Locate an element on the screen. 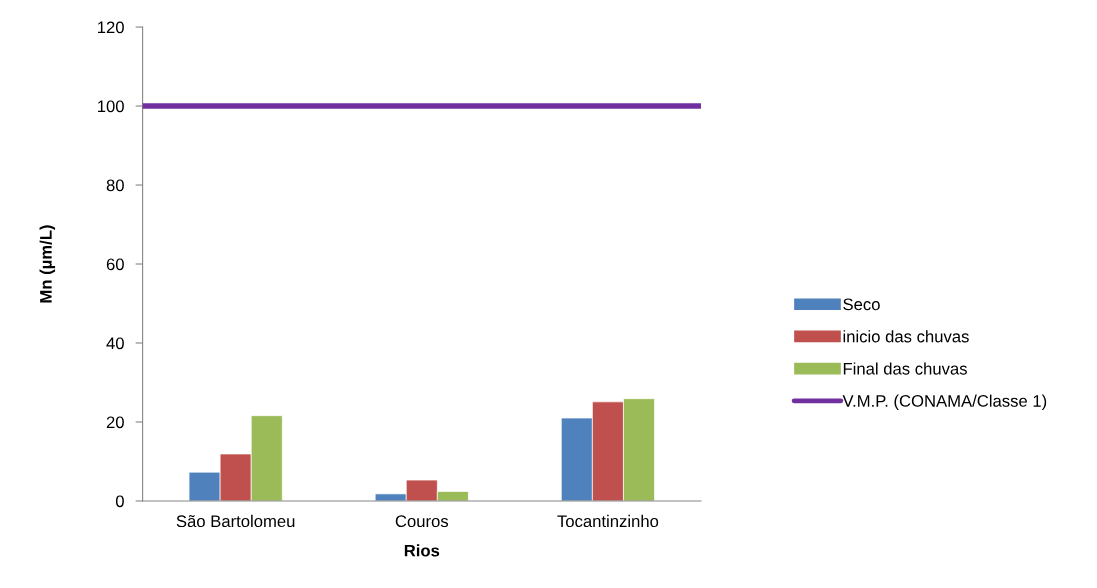 Image resolution: width=1097 pixels, height=588 pixels. x-tick-label: Tocantinzinho is located at coordinates (608, 521).